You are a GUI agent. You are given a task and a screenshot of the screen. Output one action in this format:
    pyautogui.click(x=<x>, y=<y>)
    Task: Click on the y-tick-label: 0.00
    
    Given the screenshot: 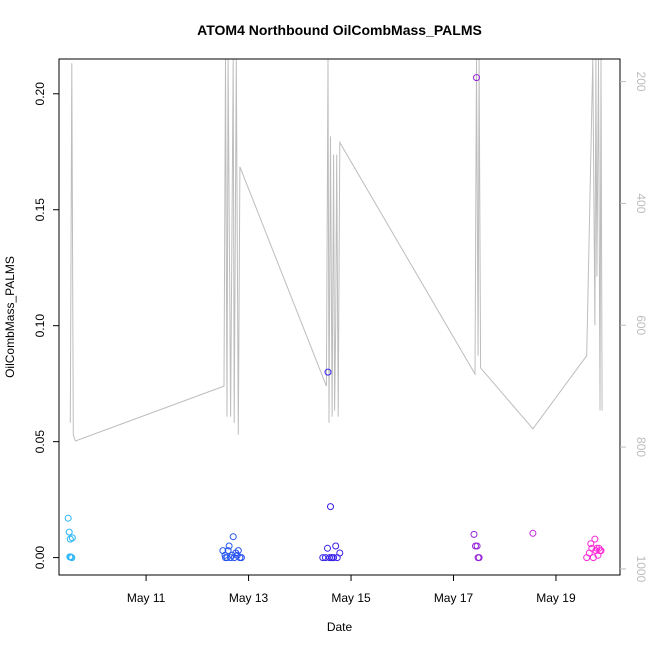 What is the action you would take?
    pyautogui.click(x=40, y=558)
    